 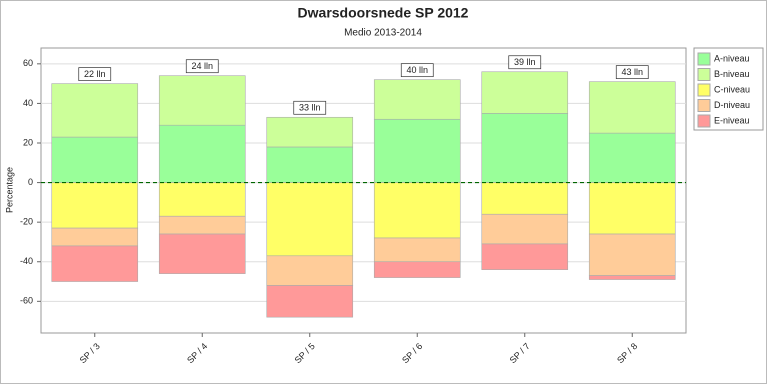 I want to click on chart-subtitle: Medio 2013-2014, so click(x=383, y=33).